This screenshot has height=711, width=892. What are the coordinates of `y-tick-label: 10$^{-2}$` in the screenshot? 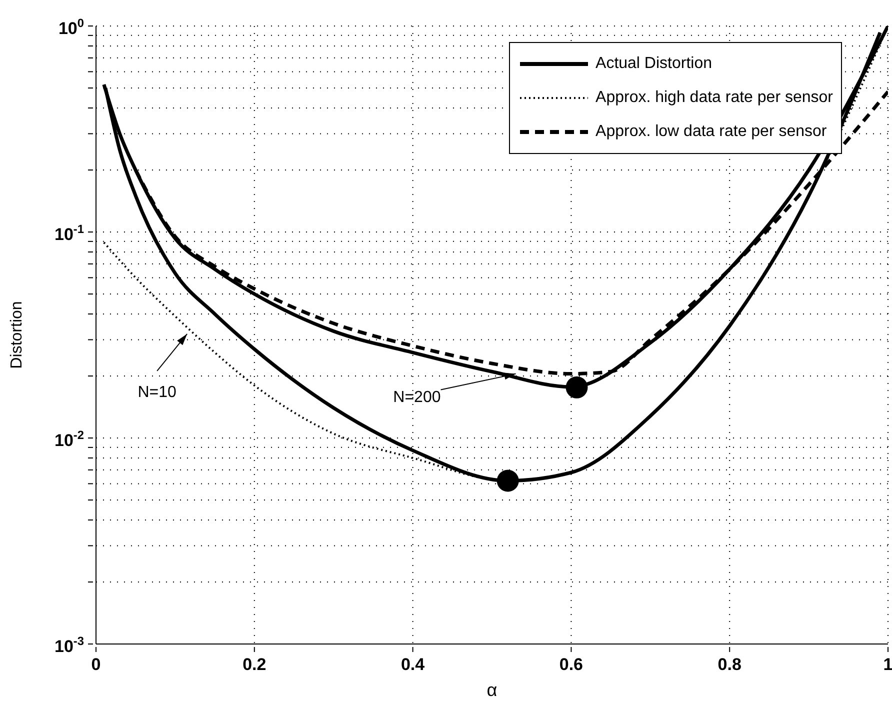 It's located at (69, 439).